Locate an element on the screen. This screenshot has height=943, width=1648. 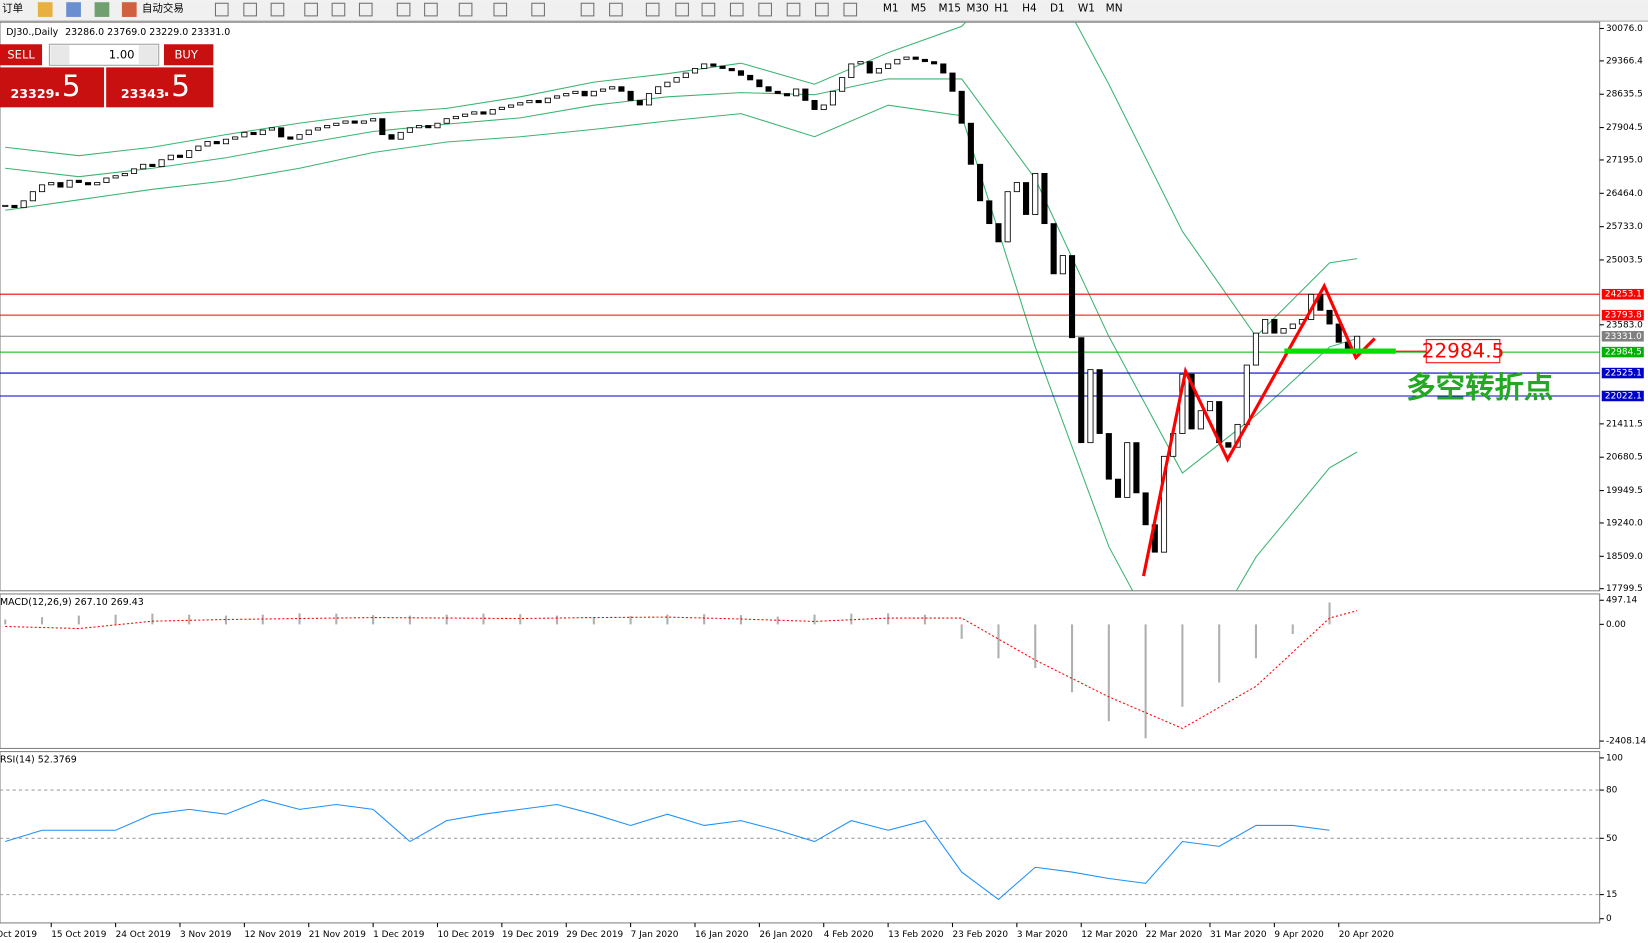
x-tick-label: 4 Feb 2020 is located at coordinates (849, 935).